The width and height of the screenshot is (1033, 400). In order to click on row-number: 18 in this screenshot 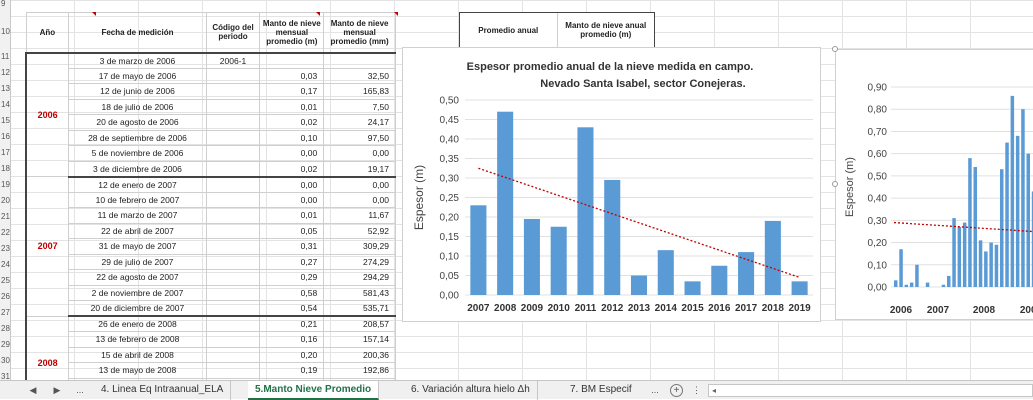, I will do `click(5, 168)`.